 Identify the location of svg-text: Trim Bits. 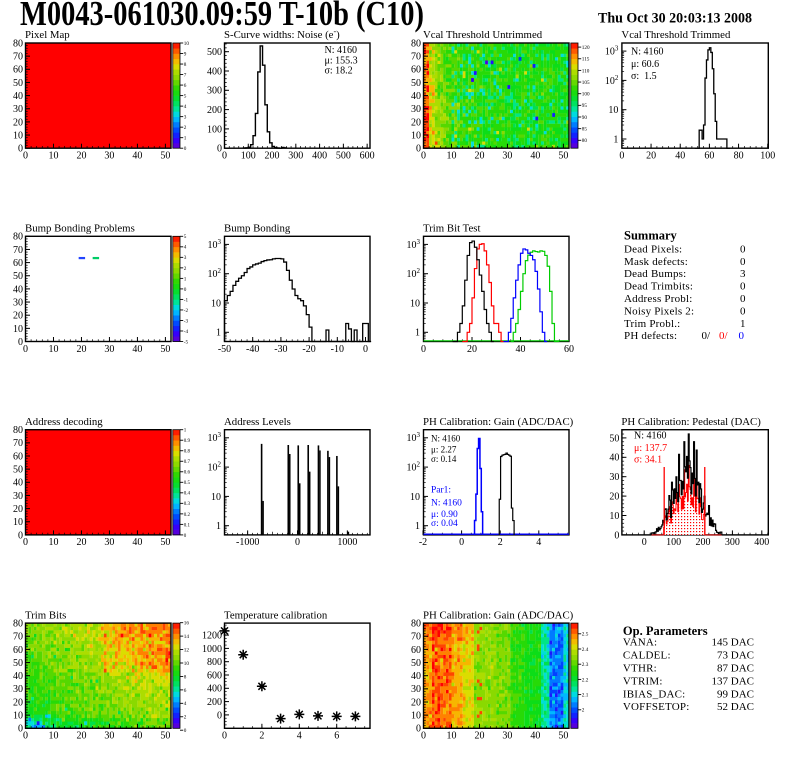
(45, 615).